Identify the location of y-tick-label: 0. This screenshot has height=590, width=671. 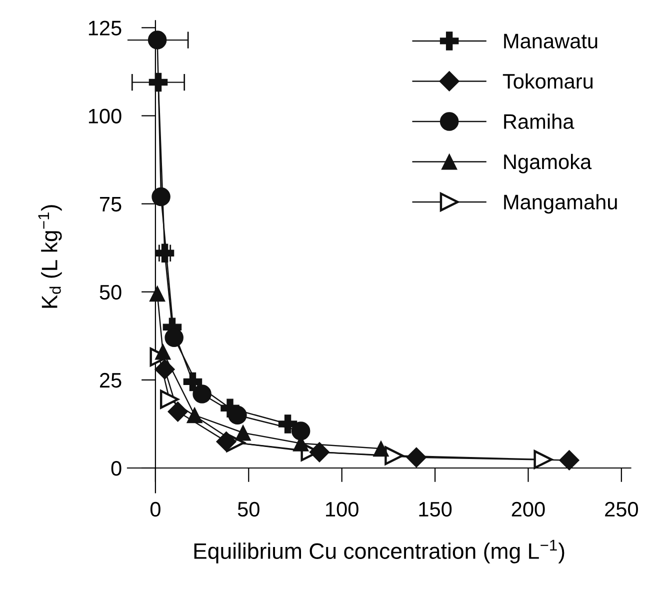
(116, 468).